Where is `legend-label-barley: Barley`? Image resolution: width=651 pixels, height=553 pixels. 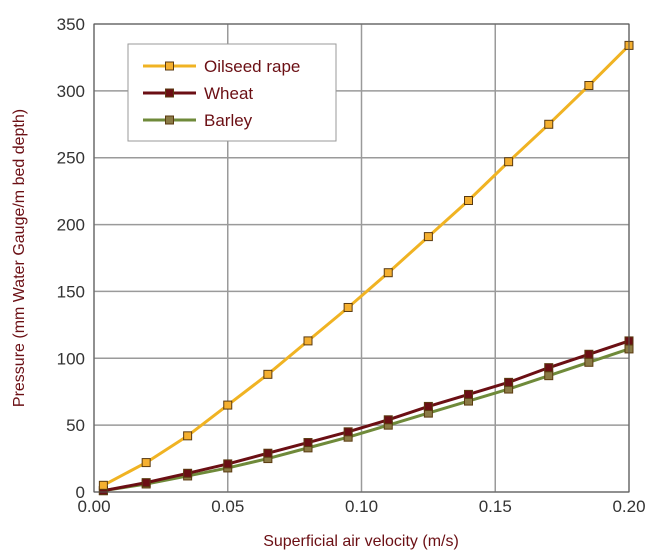
legend-label-barley: Barley is located at coordinates (228, 120).